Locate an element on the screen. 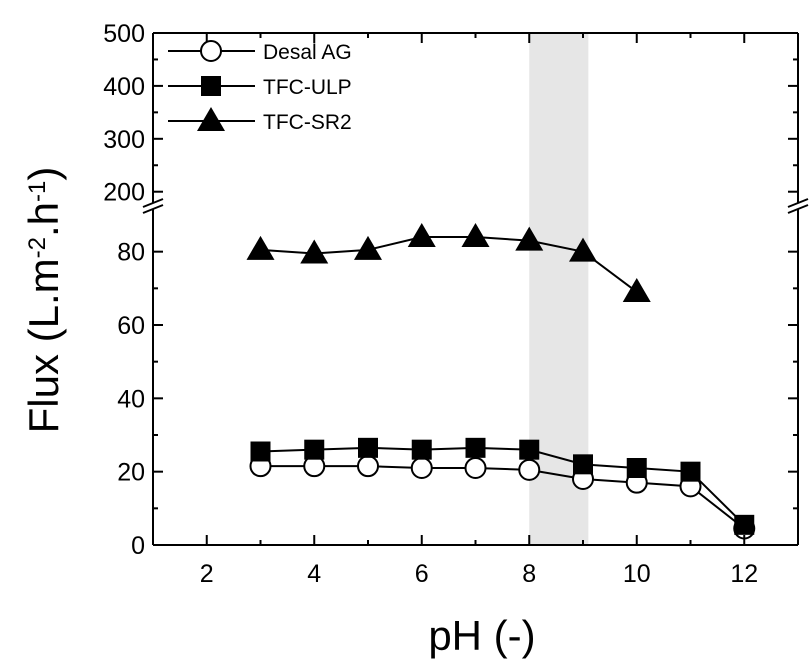 The image size is (809, 666). y-tick-label: 40 is located at coordinates (131, 399).